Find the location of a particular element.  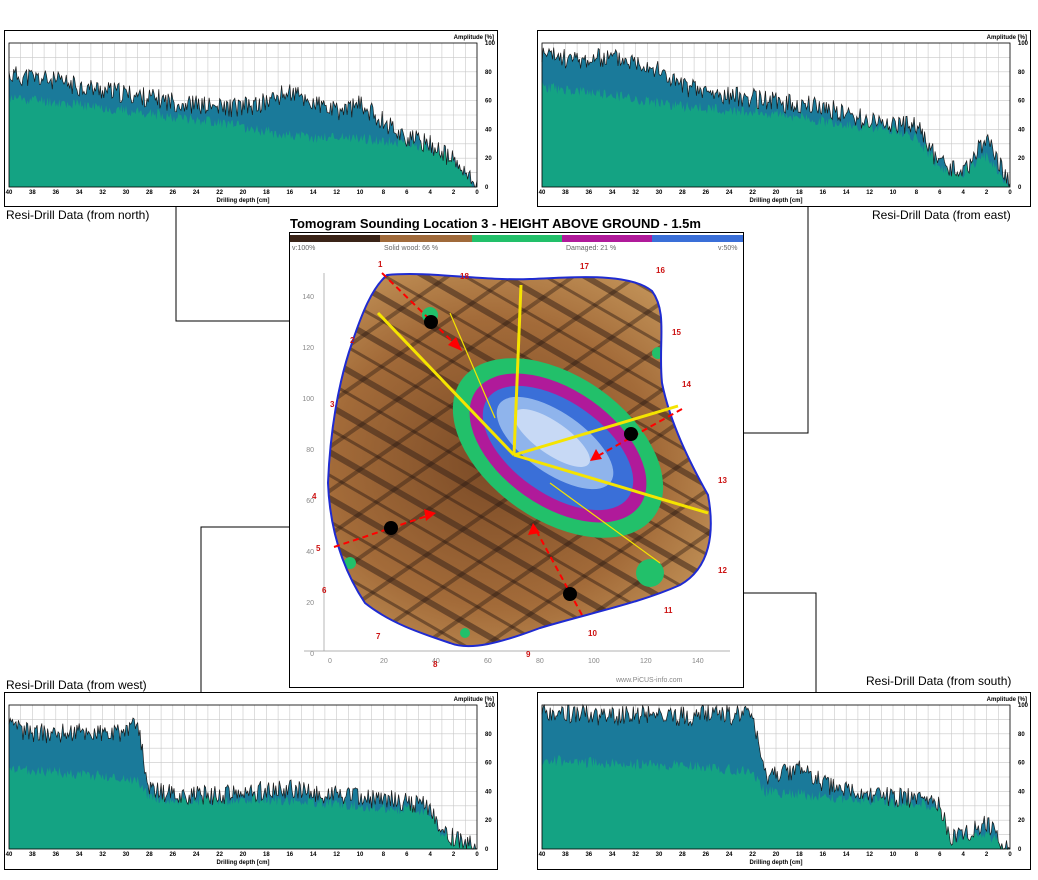

x-tick-label: 16 is located at coordinates (822, 855).